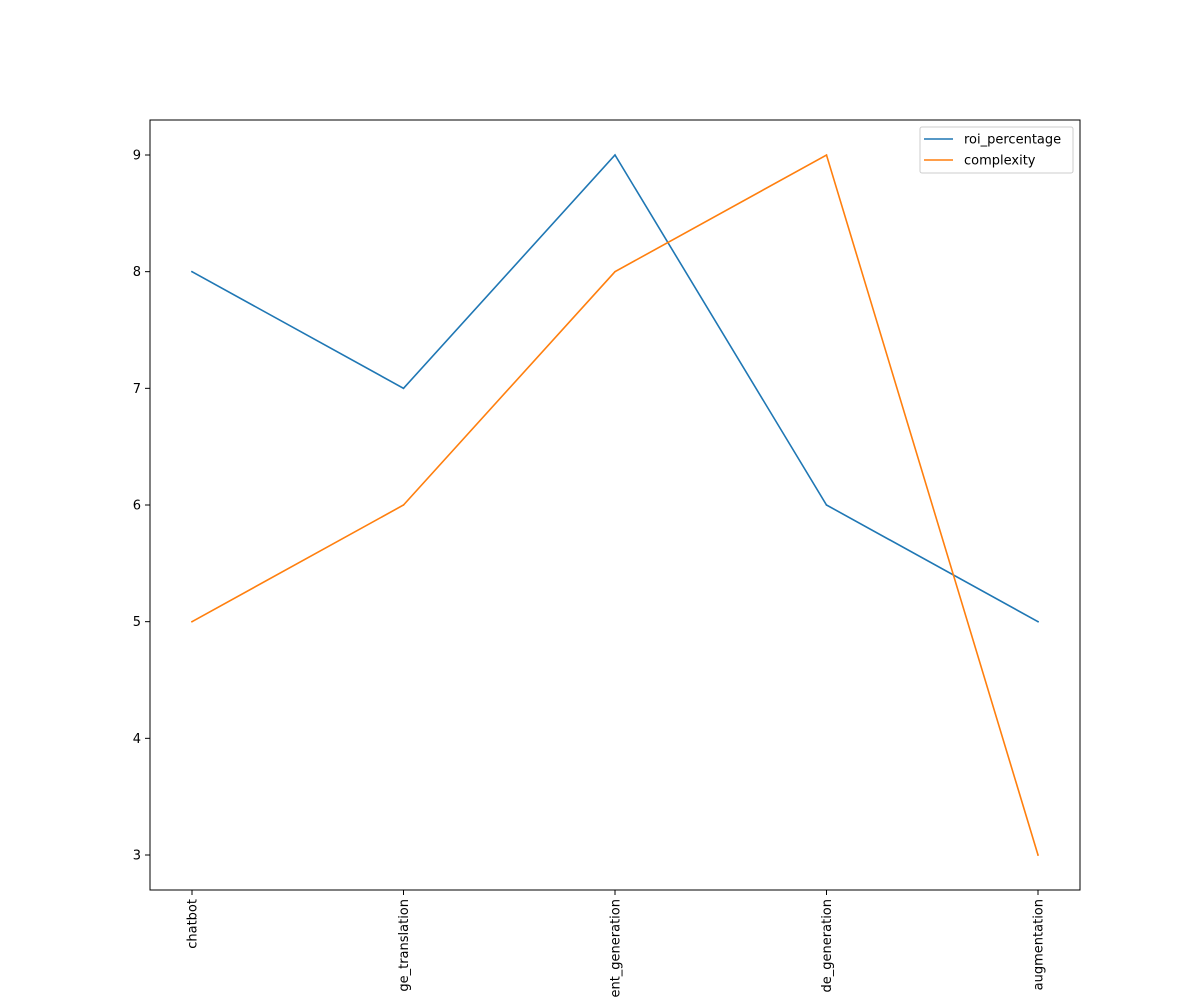 The height and width of the screenshot is (1000, 1200). Describe the element at coordinates (616, 948) in the screenshot. I see `x-tick-label: ent_generation` at that location.